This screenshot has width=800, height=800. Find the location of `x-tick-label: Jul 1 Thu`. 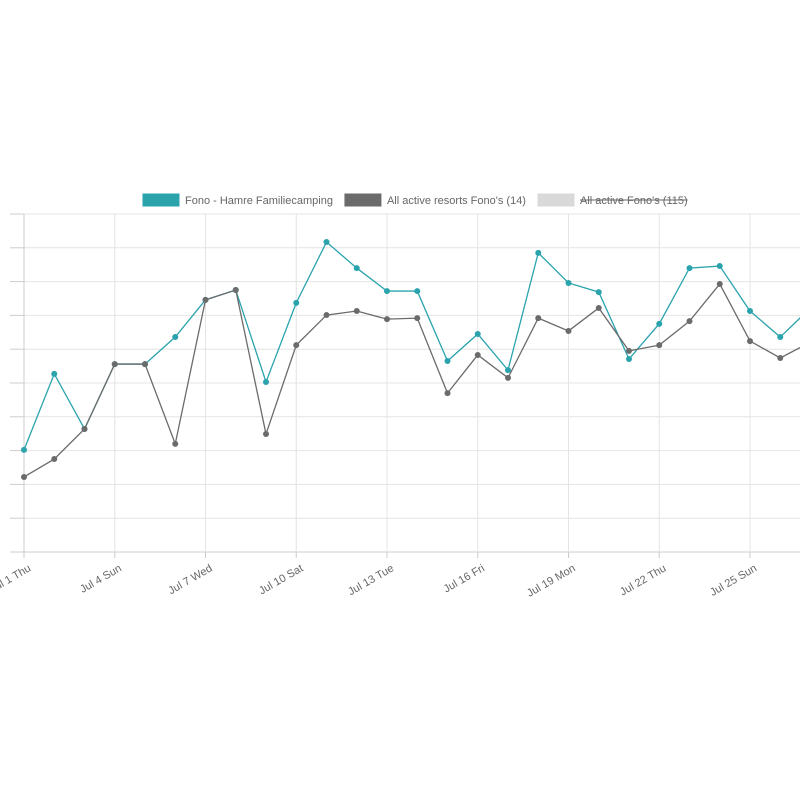

x-tick-label: Jul 1 Thu is located at coordinates (16, 578).